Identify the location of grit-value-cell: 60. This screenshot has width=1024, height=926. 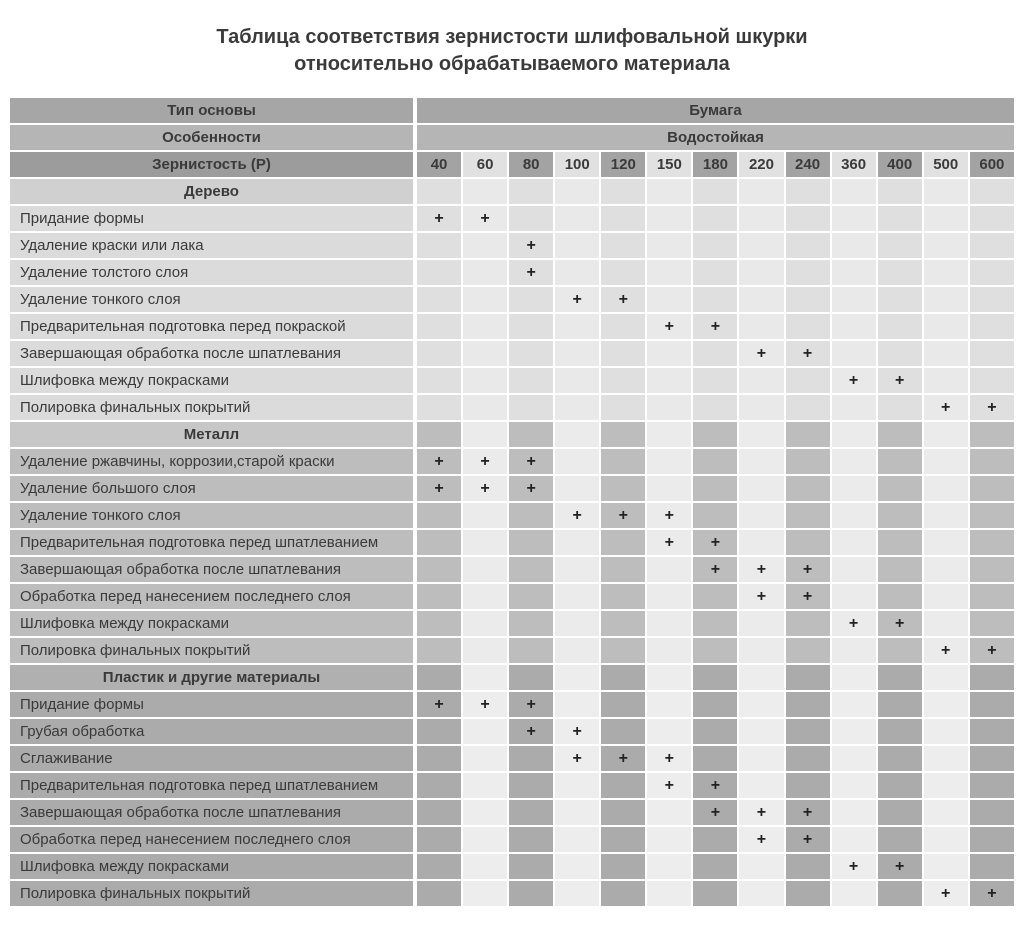
(485, 164).